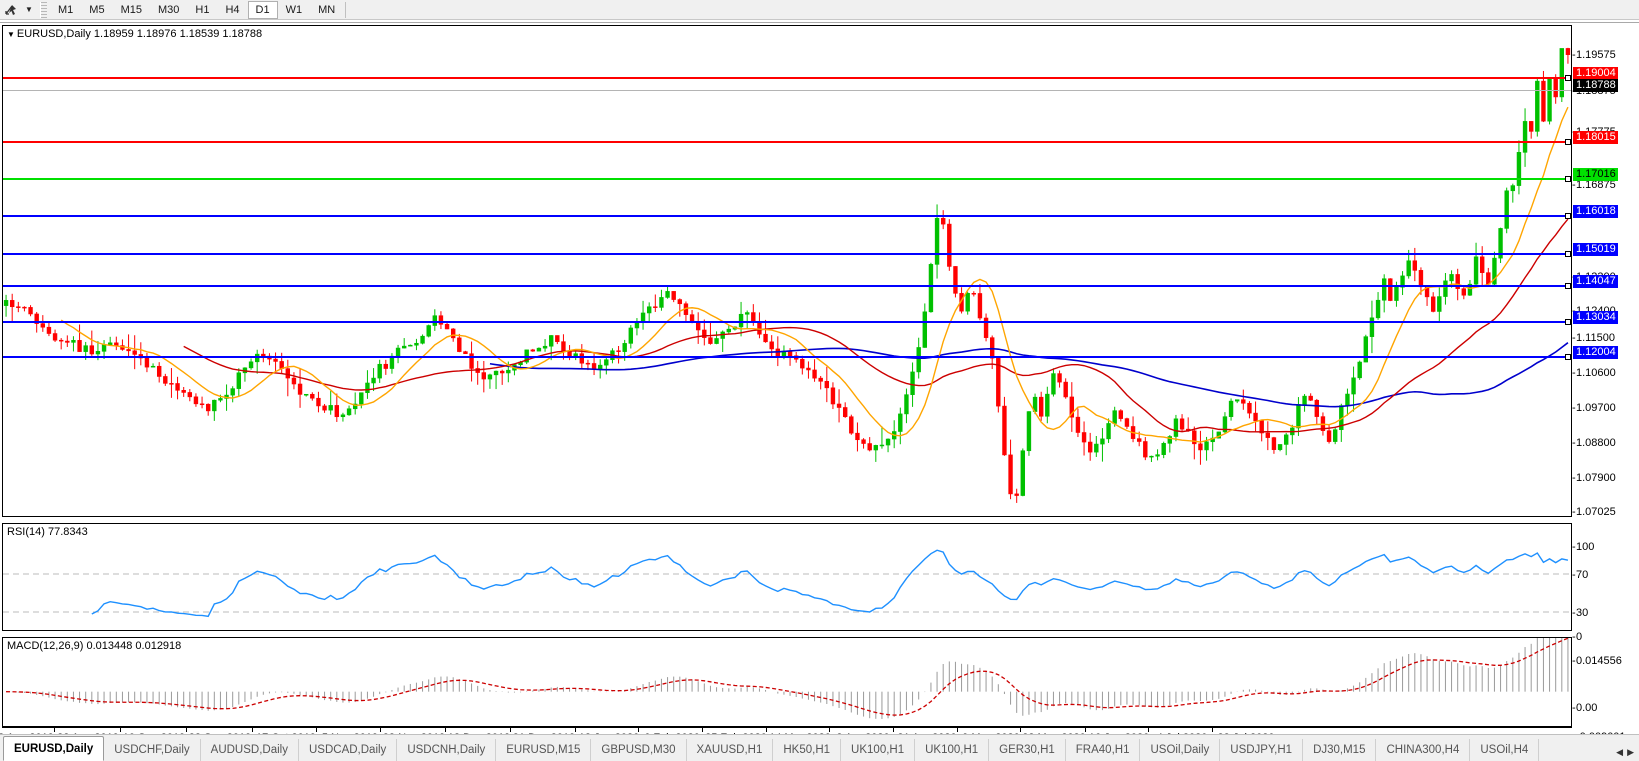  I want to click on chart-tab-gbpusd-m30: GBPUSD,M30, so click(639, 750).